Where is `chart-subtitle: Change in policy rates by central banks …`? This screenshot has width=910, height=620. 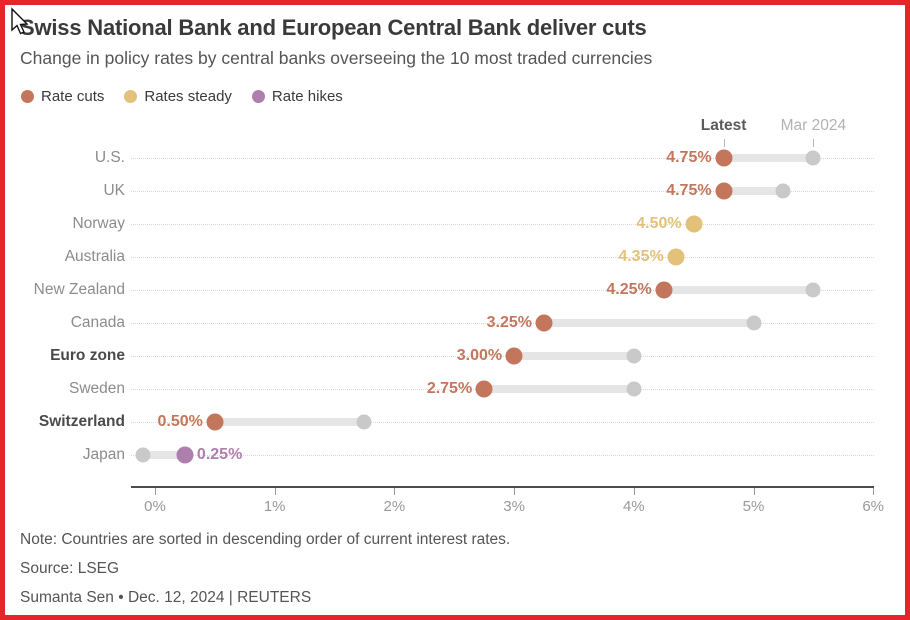
chart-subtitle: Change in policy rates by central banks … is located at coordinates (336, 58).